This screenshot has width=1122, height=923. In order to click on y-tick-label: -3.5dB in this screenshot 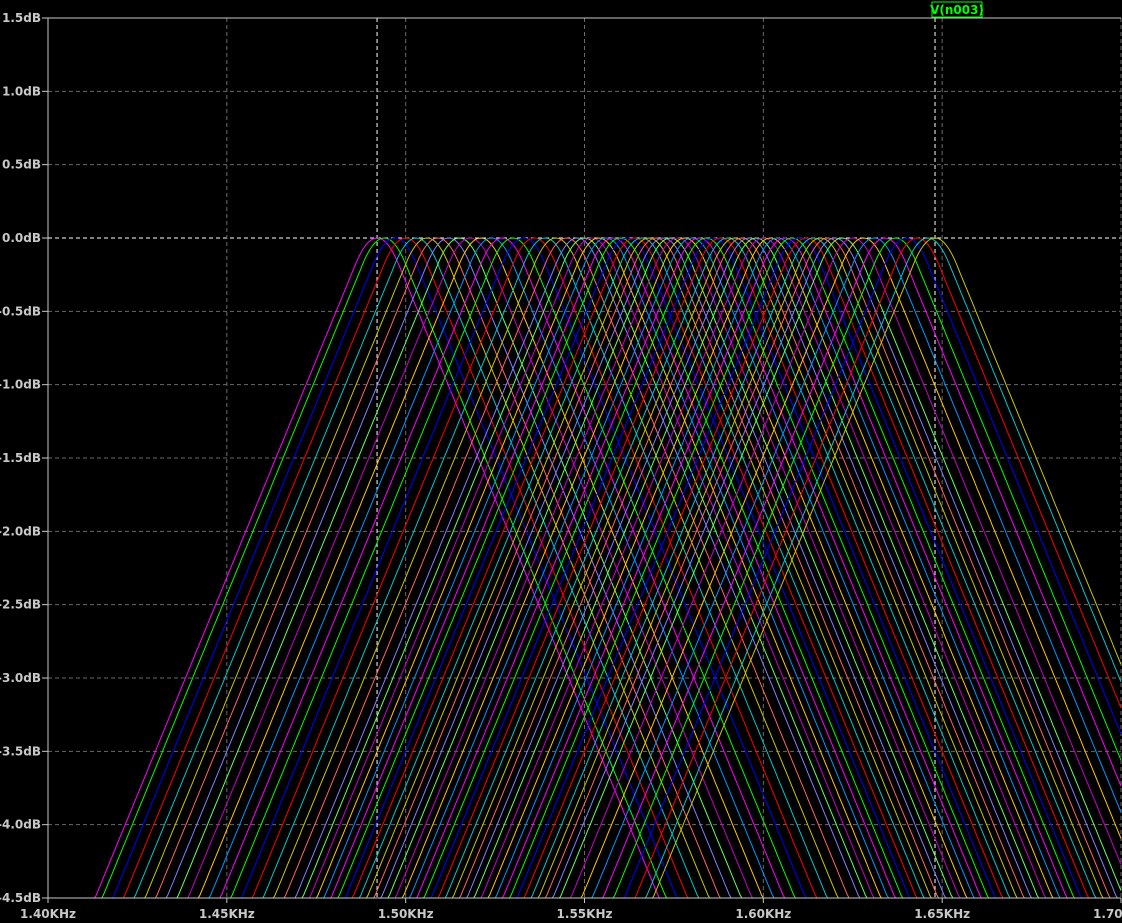, I will do `click(20, 751)`.